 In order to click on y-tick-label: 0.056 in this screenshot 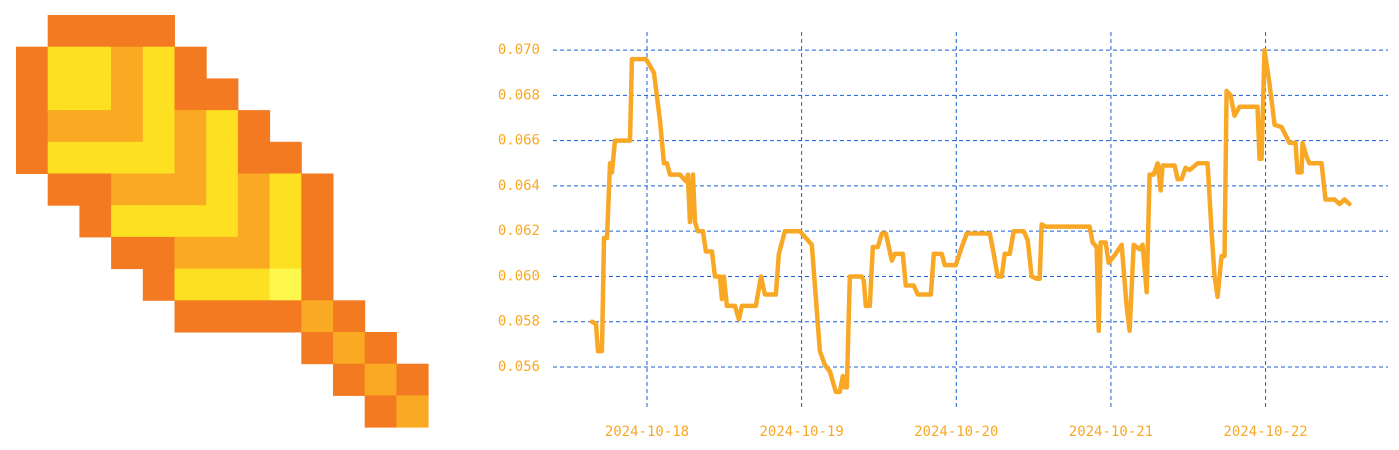, I will do `click(519, 367)`.